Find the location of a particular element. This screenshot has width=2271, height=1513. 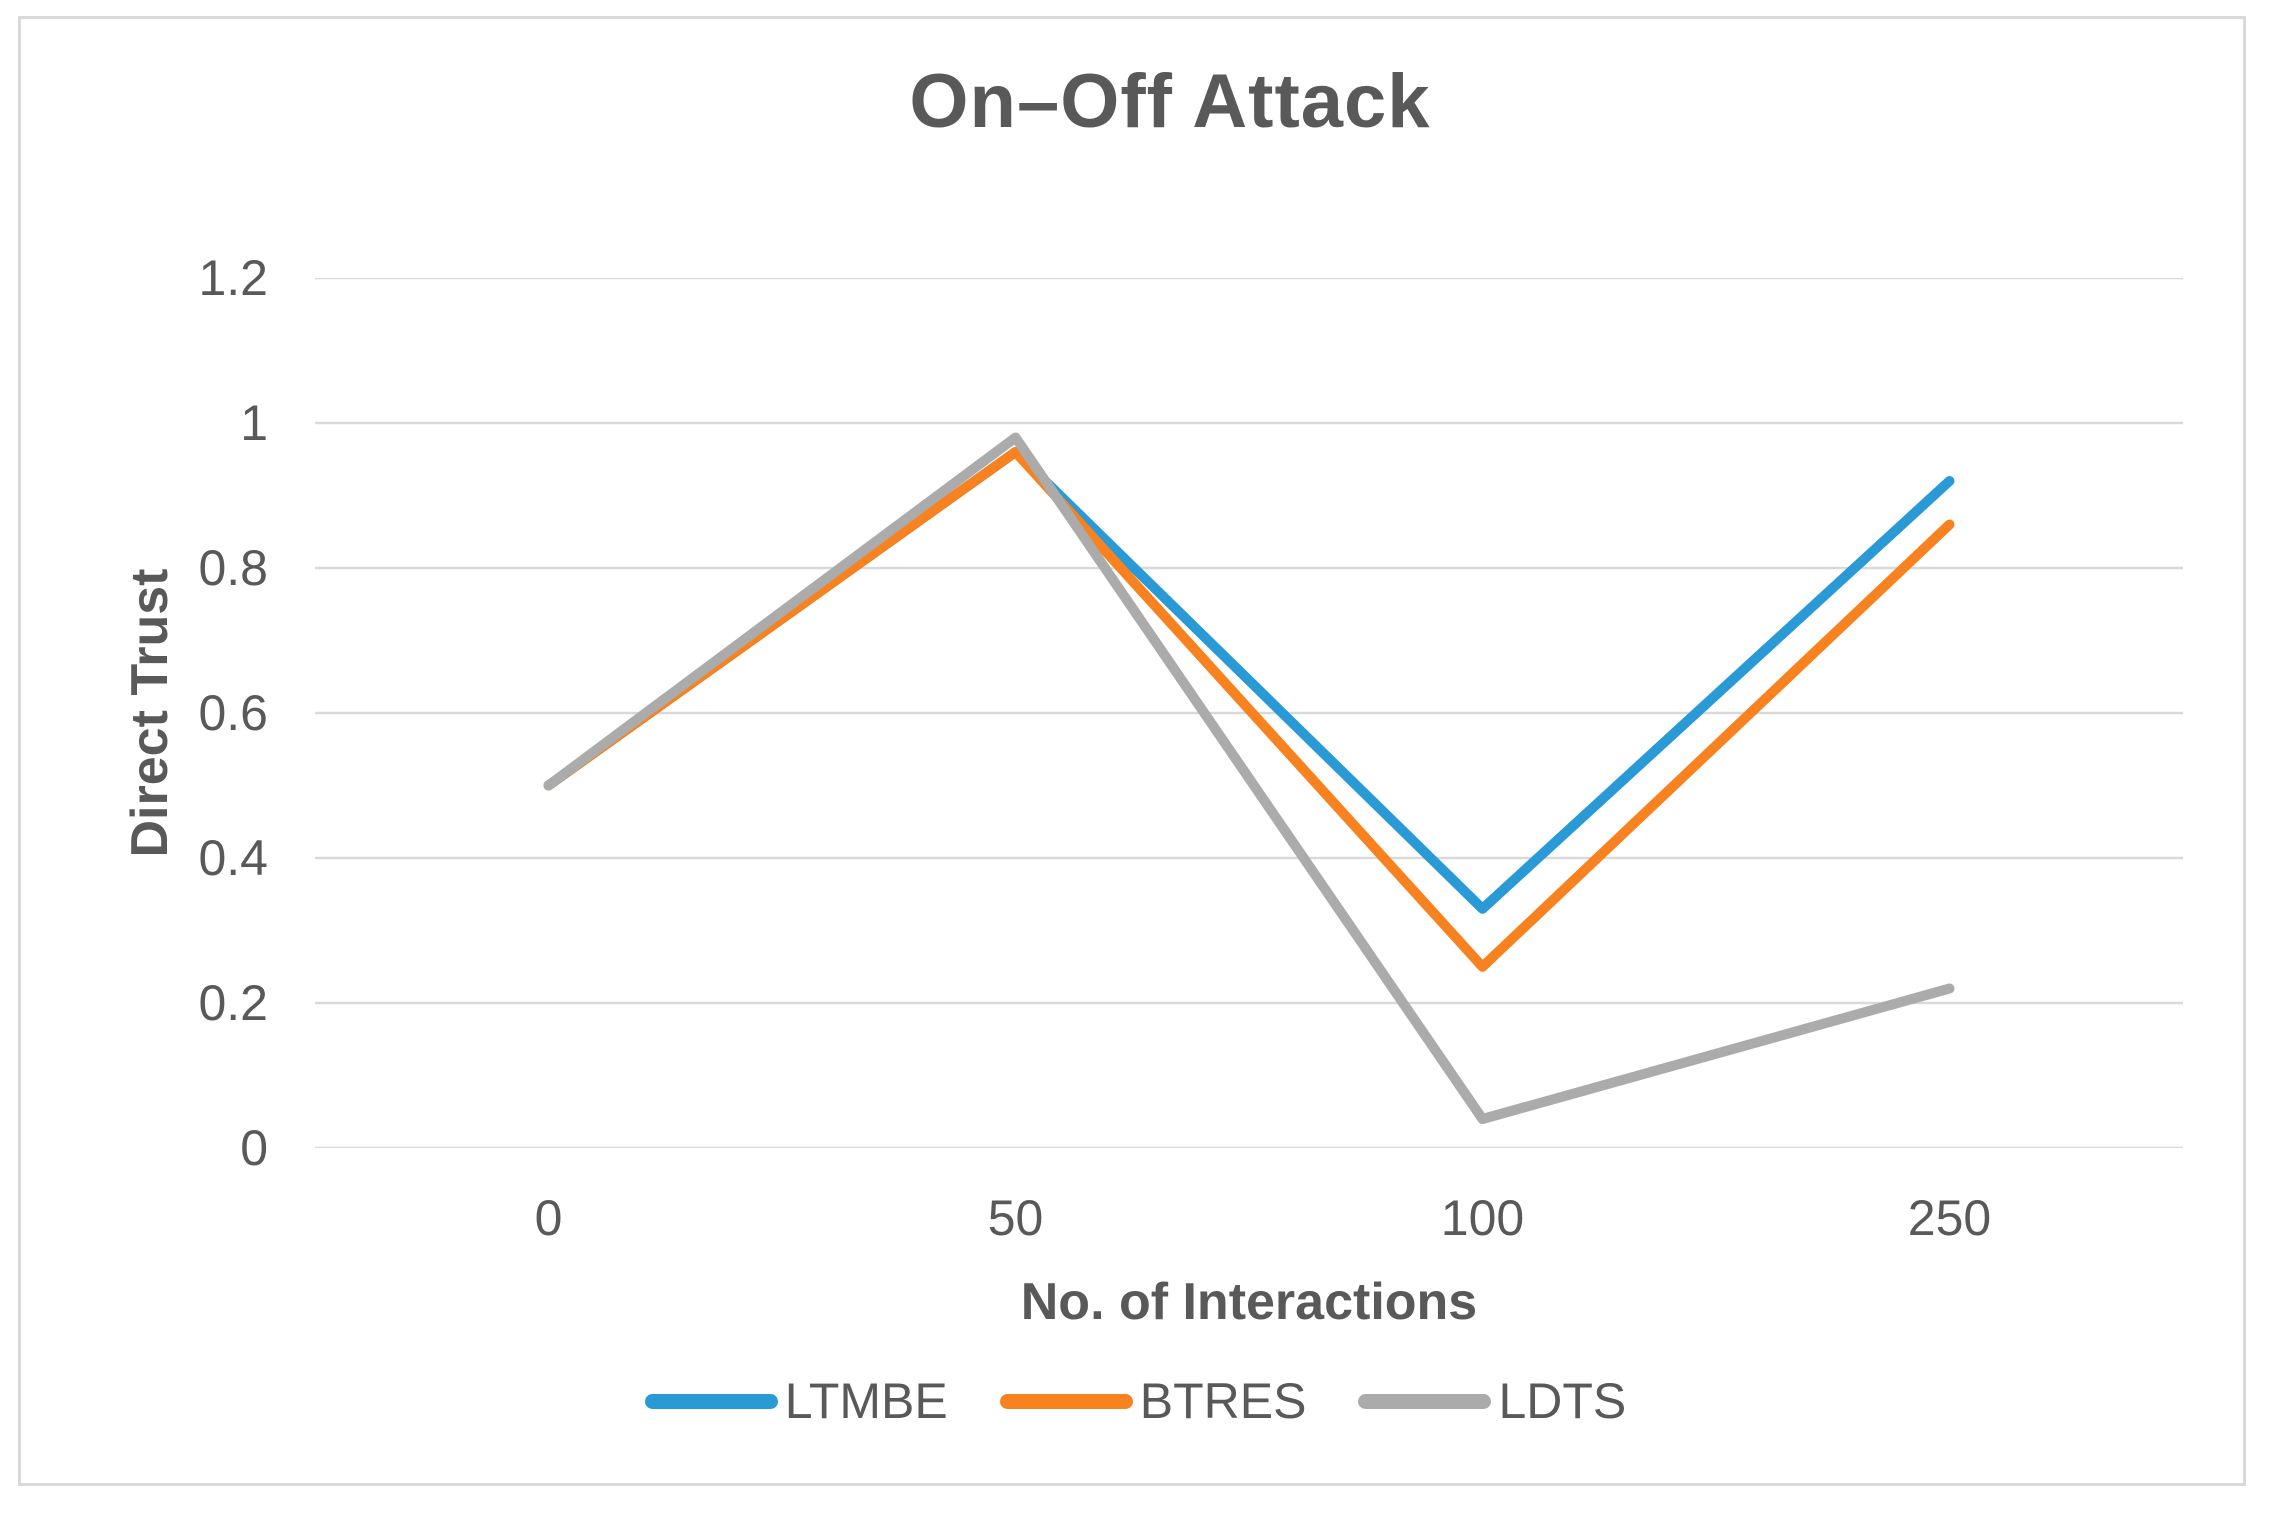

y-tick-label: 0.2 is located at coordinates (233, 1003).